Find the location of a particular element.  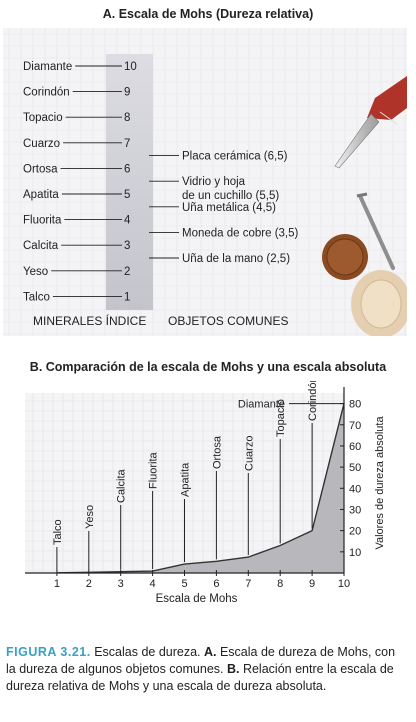

mineral-chart-label: Ortosa is located at coordinates (217, 452).